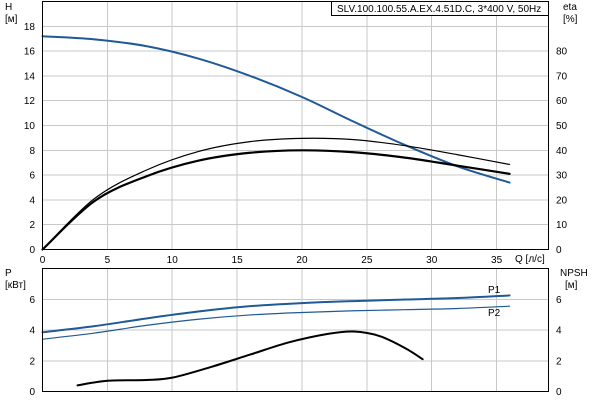 The image size is (600, 405). What do you see at coordinates (559, 300) in the screenshot?
I see `bottom-right-tick-label: 6` at bounding box center [559, 300].